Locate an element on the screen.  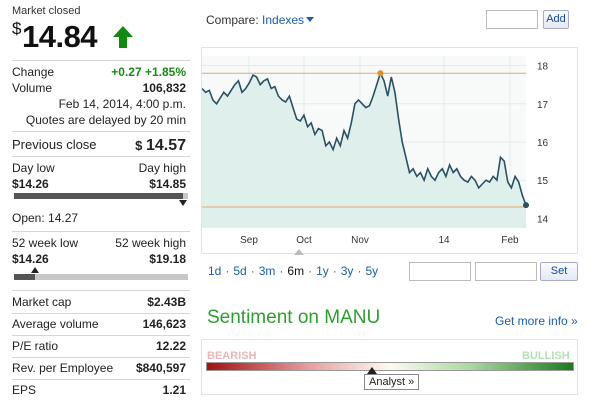
wk52-low-value: $14.26 is located at coordinates (30, 259).